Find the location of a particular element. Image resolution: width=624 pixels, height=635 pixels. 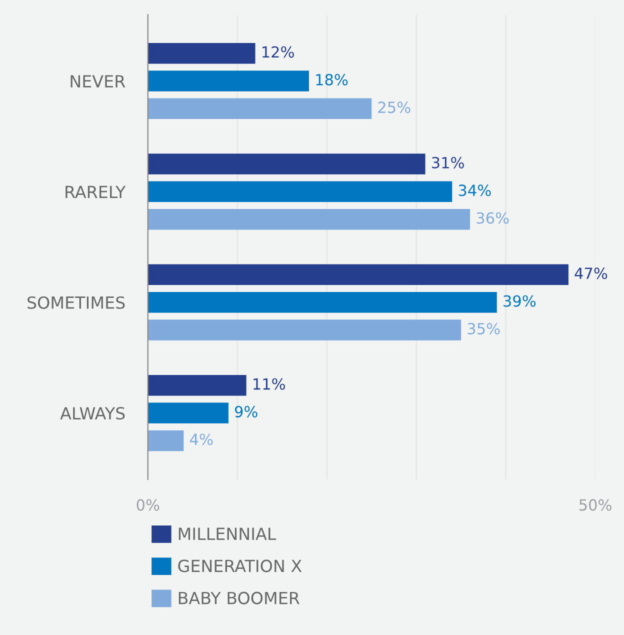

data-label: 9% is located at coordinates (246, 412).